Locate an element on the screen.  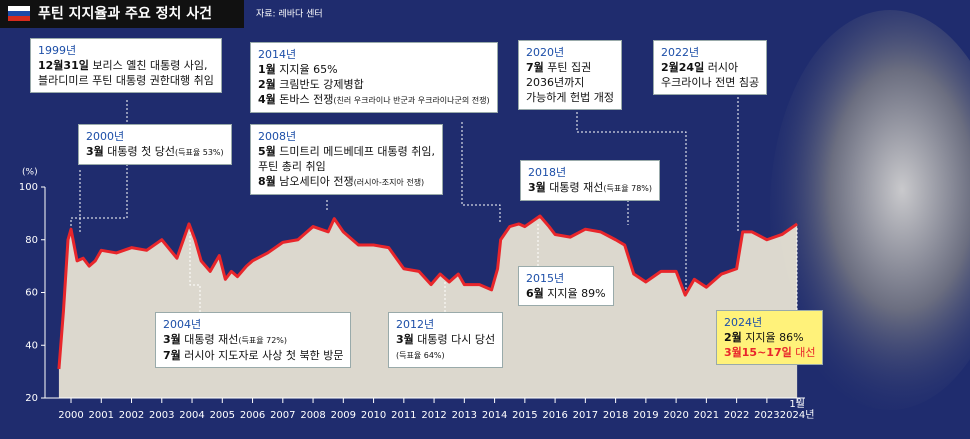
annotation-month: 12월31일 is located at coordinates (63, 65).